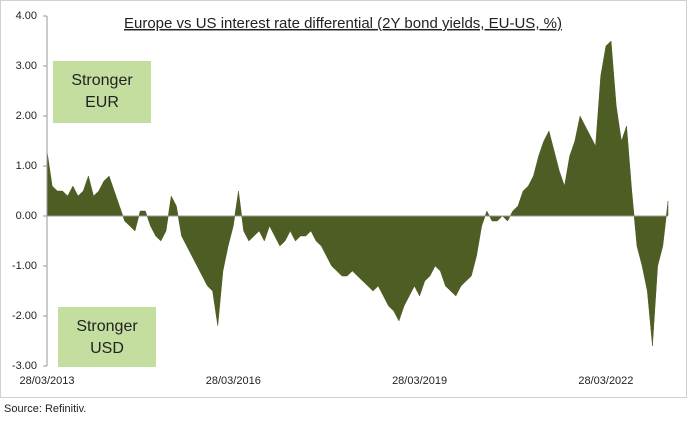  Describe the element at coordinates (24, 266) in the screenshot. I see `y-tick-label: -1.00` at that location.